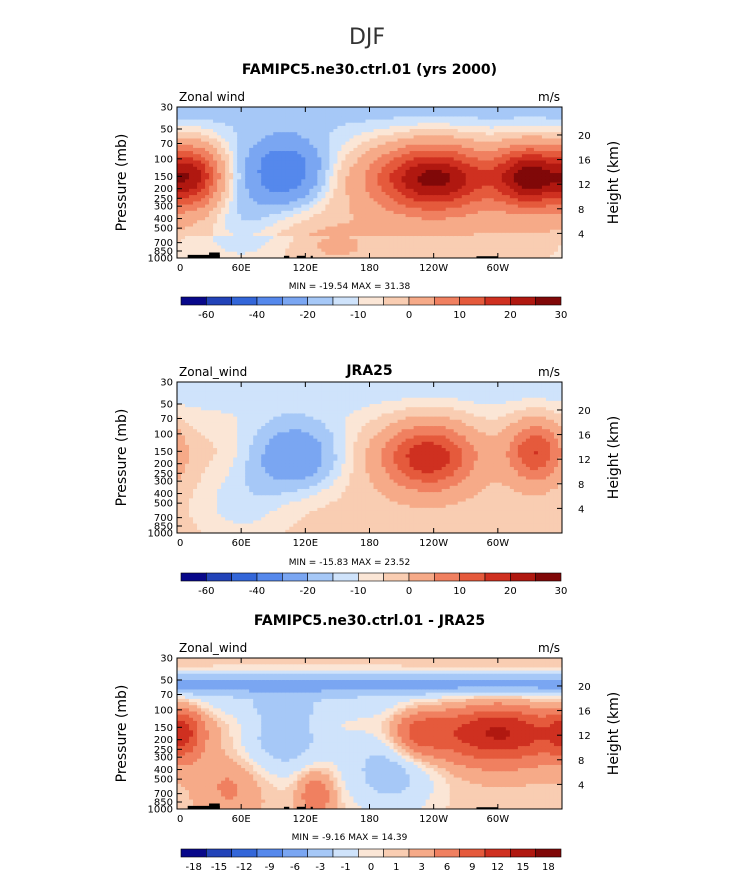 The image size is (733, 888). What do you see at coordinates (180, 268) in the screenshot?
I see `x-tick-label: 0` at bounding box center [180, 268].